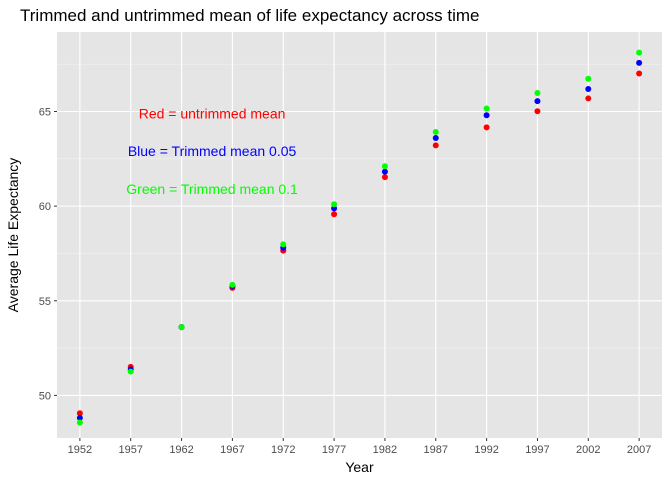 This screenshot has width=672, height=480. Describe the element at coordinates (334, 450) in the screenshot. I see `x-tick-label: 1977` at that location.